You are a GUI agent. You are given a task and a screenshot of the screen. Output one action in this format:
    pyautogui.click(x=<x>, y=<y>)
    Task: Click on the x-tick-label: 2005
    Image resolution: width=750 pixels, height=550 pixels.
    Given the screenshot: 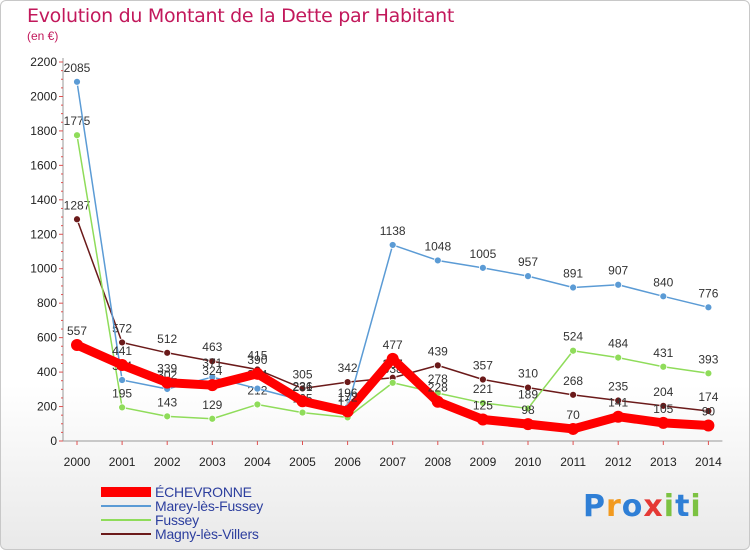 What is the action you would take?
    pyautogui.click(x=302, y=462)
    